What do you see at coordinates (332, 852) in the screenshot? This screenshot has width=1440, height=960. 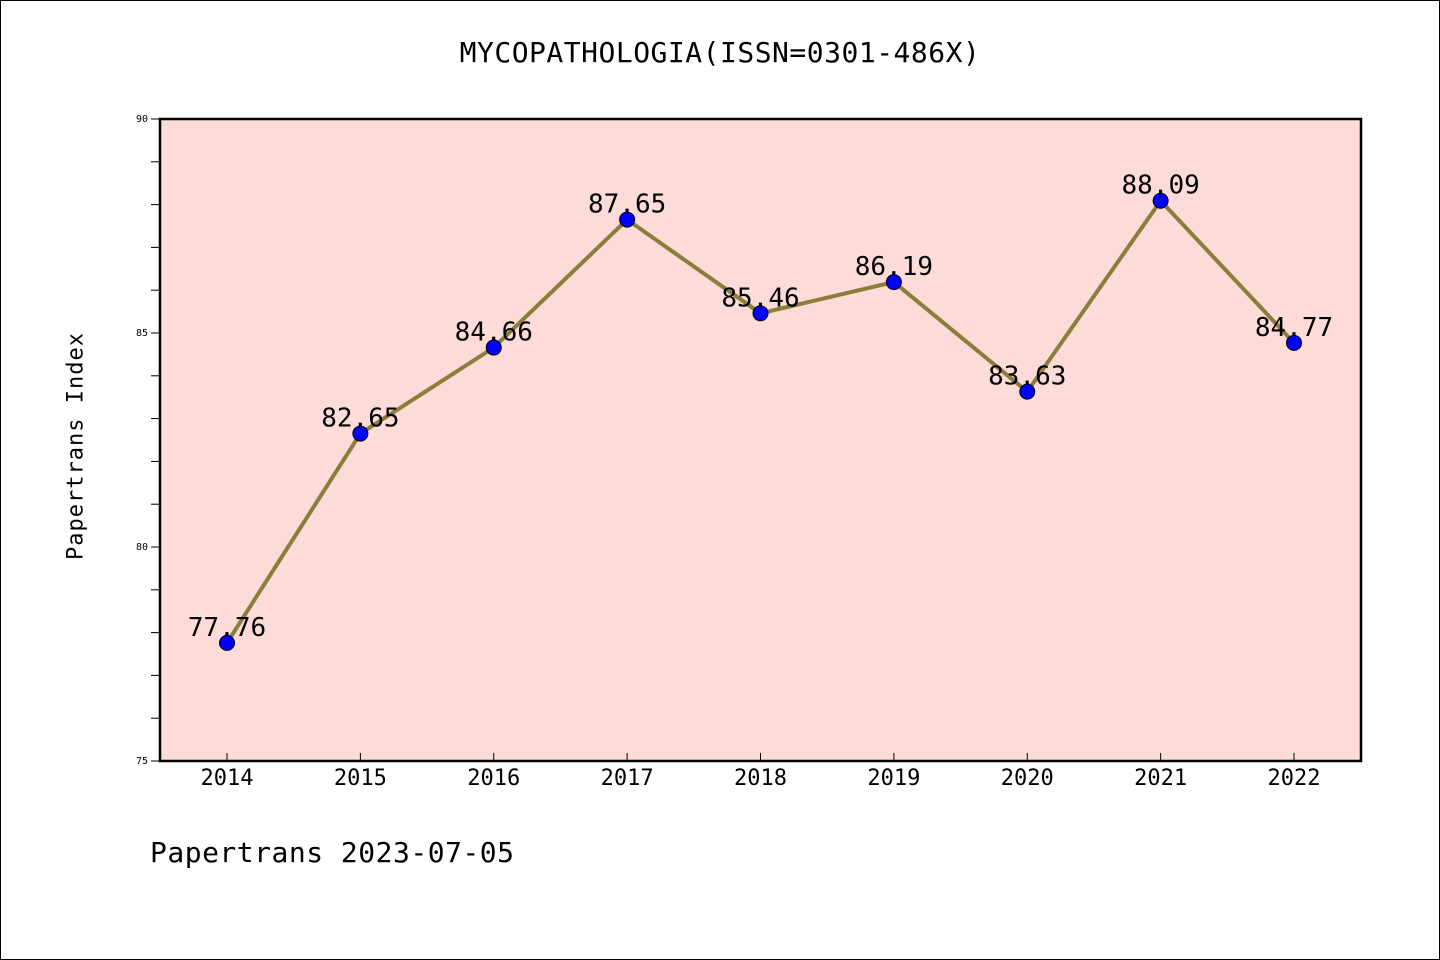 I see `footer-caption: Papertrans 2023-07-05` at bounding box center [332, 852].